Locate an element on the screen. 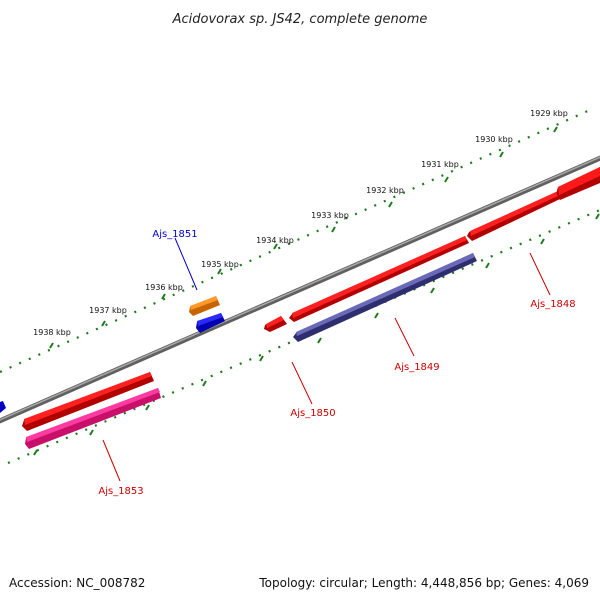 This screenshot has height=600, width=600. gene-label-ajs-1849: Ajs_1849 is located at coordinates (416, 367).